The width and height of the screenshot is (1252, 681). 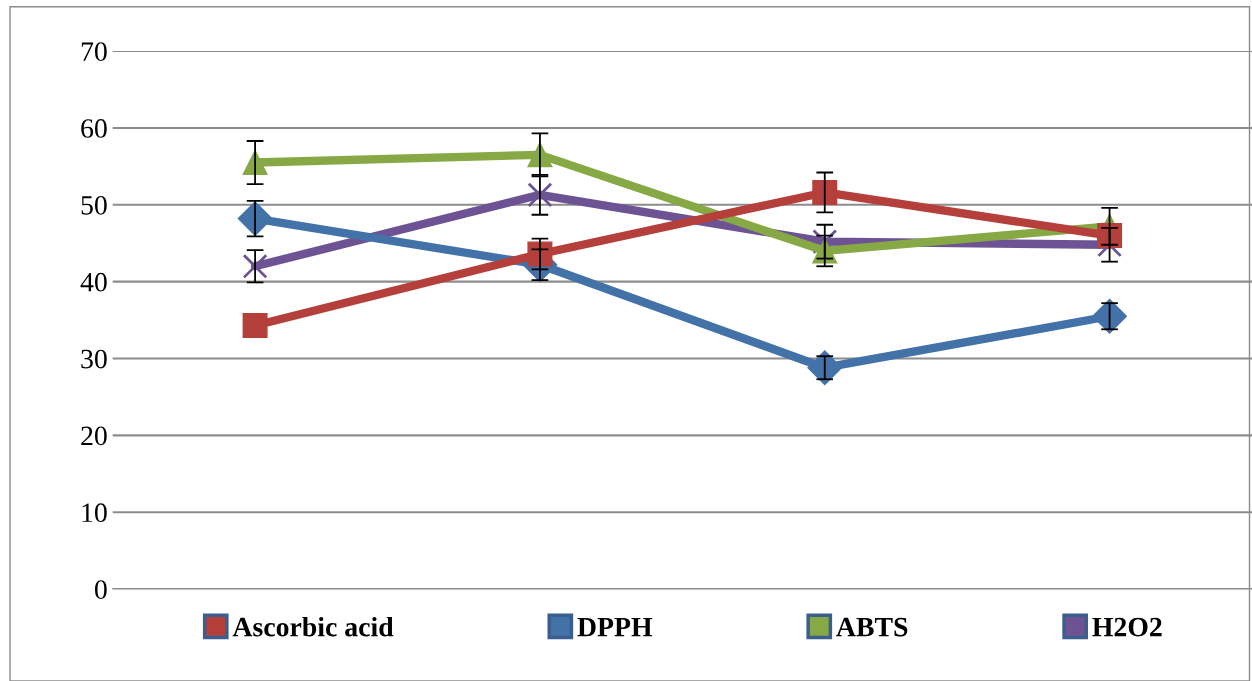 I want to click on y-tick-label: 30, so click(x=94, y=359).